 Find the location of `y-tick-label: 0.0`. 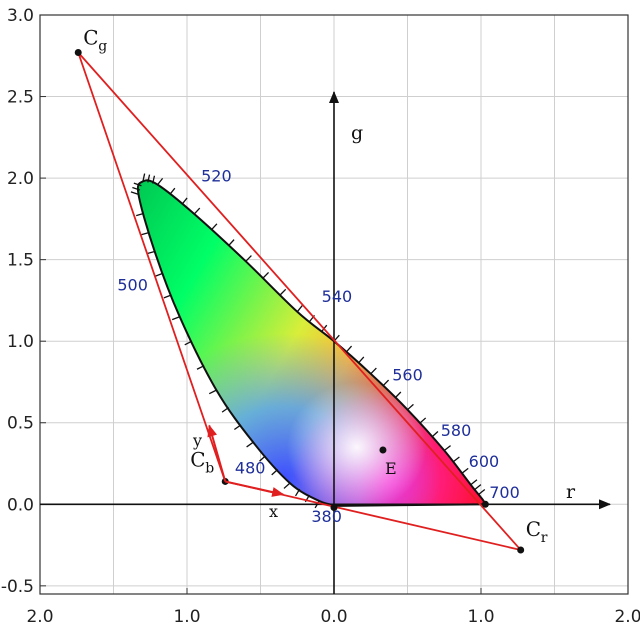

y-tick-label: 0.0 is located at coordinates (20, 505).